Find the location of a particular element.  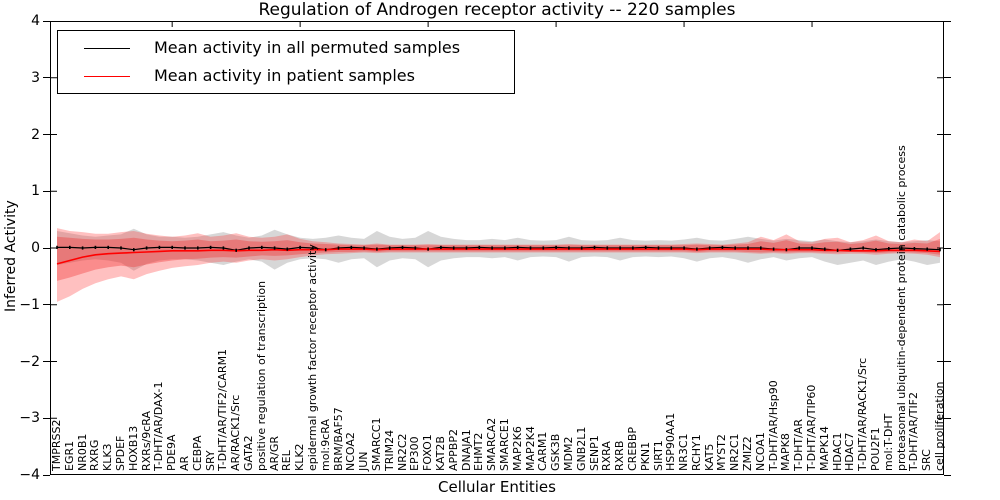

x-category-label: FOXO1 is located at coordinates (428, 452).